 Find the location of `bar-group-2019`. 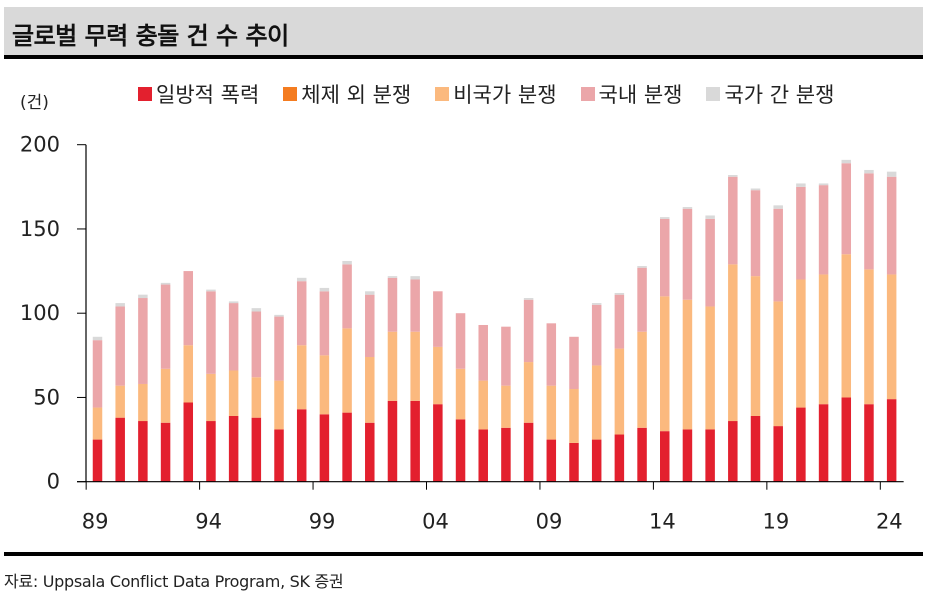

bar-group-2019 is located at coordinates (778, 343).